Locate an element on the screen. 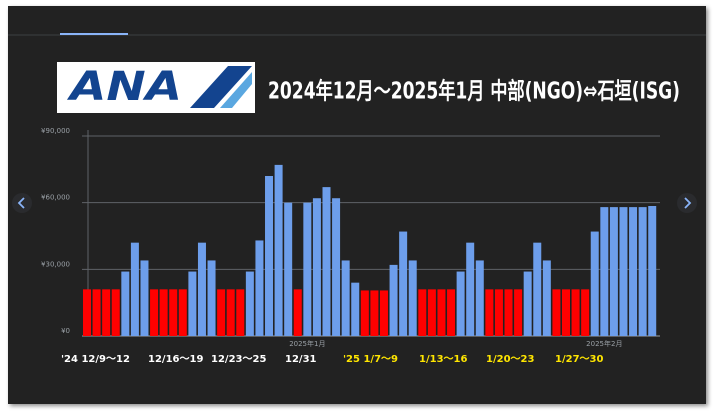 This screenshot has width=718, height=417. y-tick-label: ¥30,000 is located at coordinates (55, 264).